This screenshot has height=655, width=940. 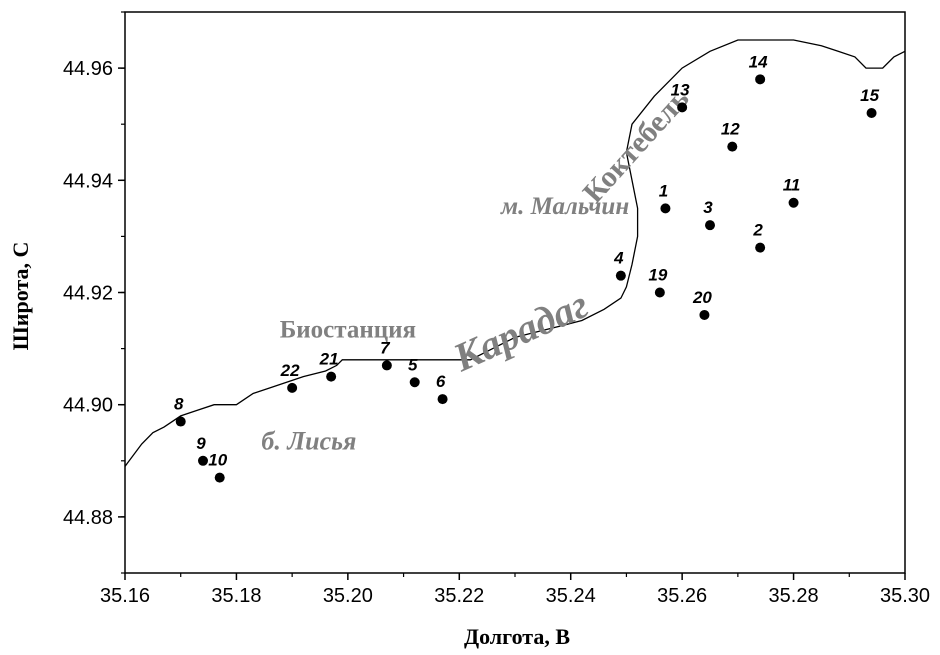 I want to click on station-label: 4, so click(x=618, y=258).